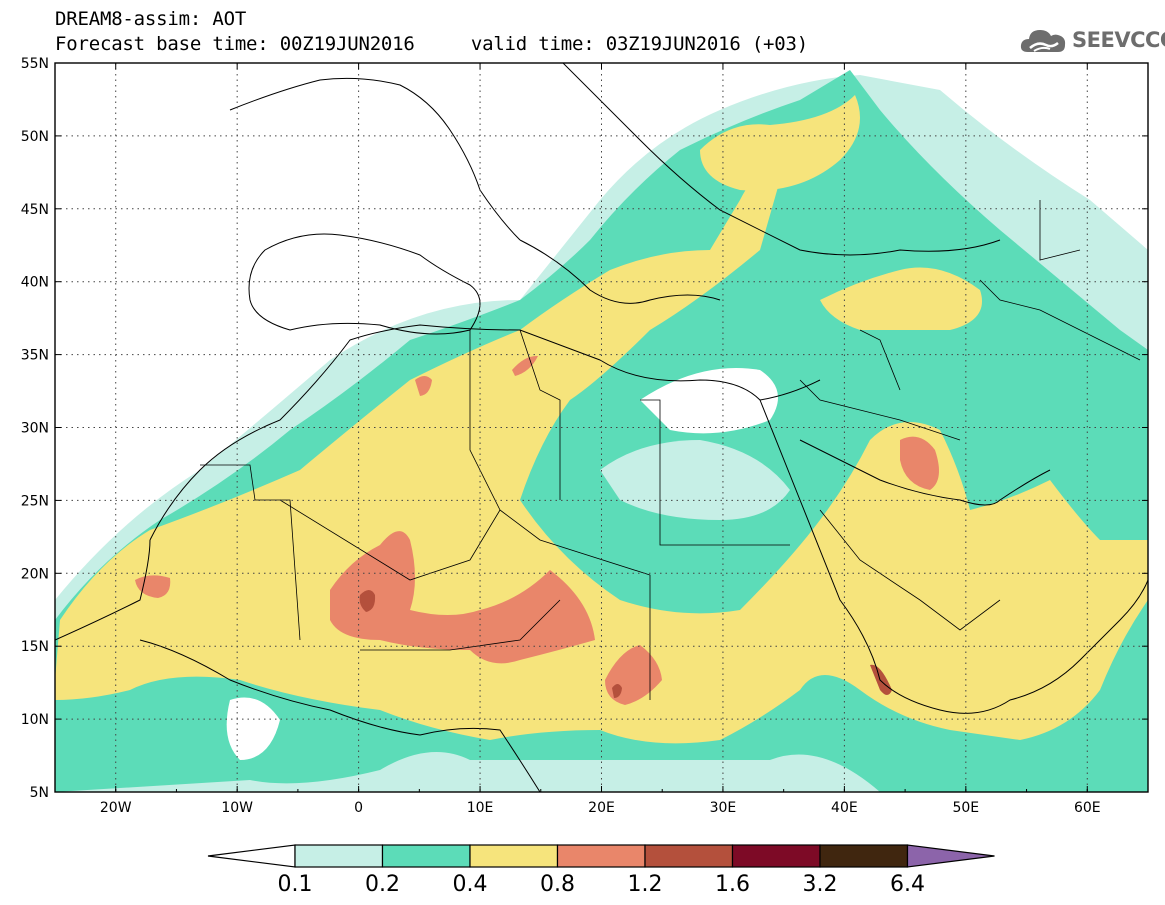 Image resolution: width=1165 pixels, height=905 pixels. What do you see at coordinates (35, 210) in the screenshot?
I see `lat-label: 45N` at bounding box center [35, 210].